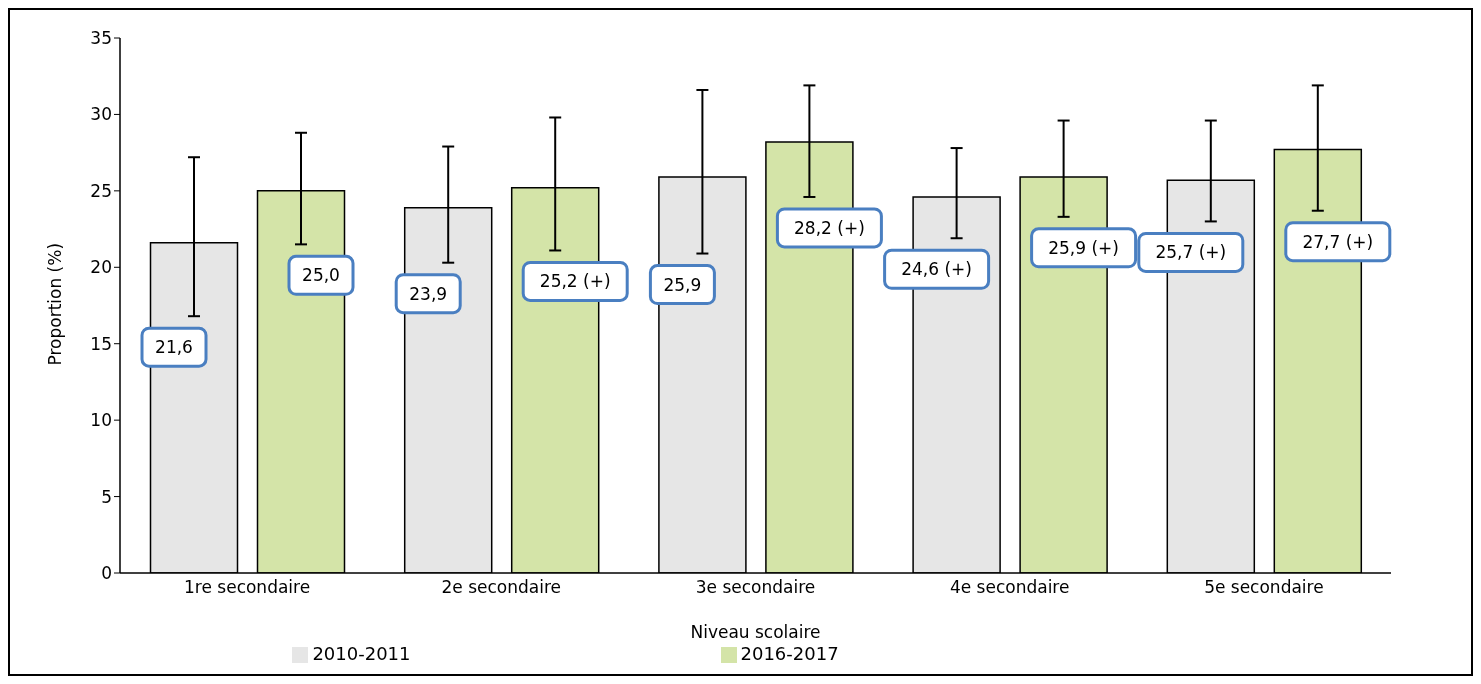 Image resolution: width=1481 pixels, height=684 pixels. Describe the element at coordinates (1009, 587) in the screenshot. I see `x-tick-label: 4e secondaire` at that location.